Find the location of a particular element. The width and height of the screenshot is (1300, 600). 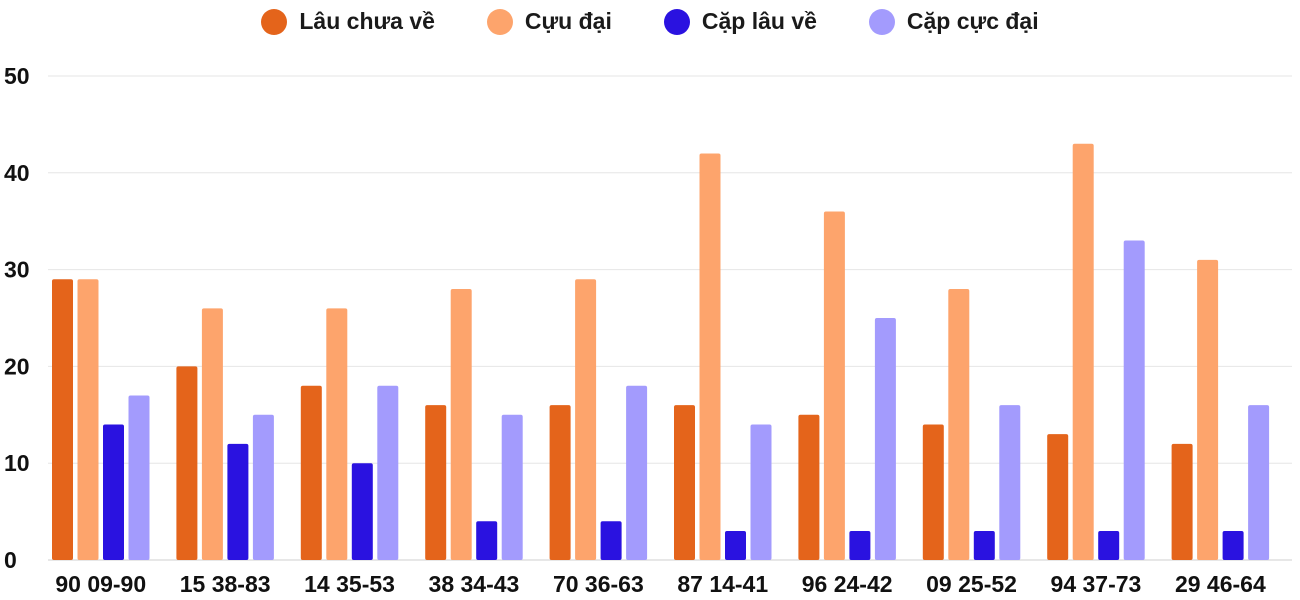

x-tick-label: 38 34-43 is located at coordinates (474, 584).